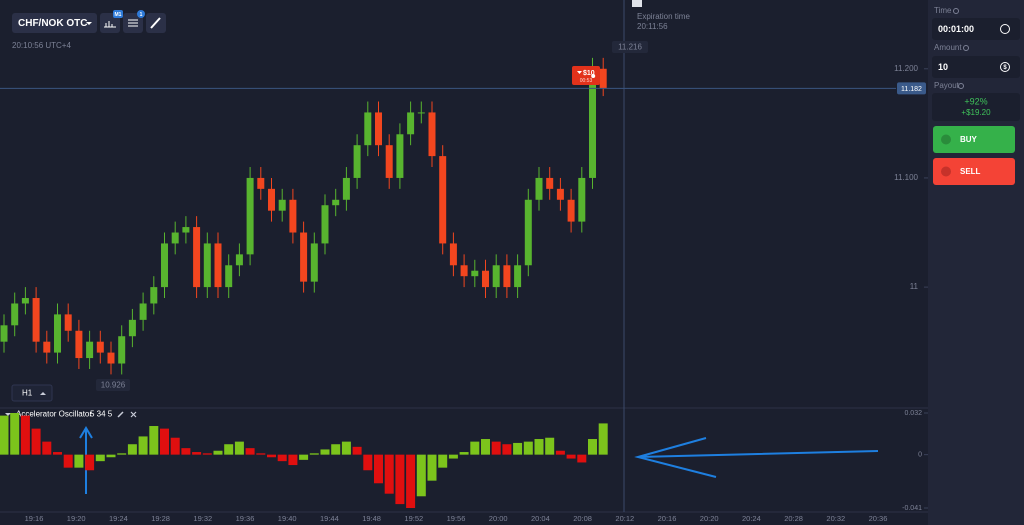 The image size is (1024, 525). Describe the element at coordinates (976, 67) in the screenshot. I see `amount-input` at that location.